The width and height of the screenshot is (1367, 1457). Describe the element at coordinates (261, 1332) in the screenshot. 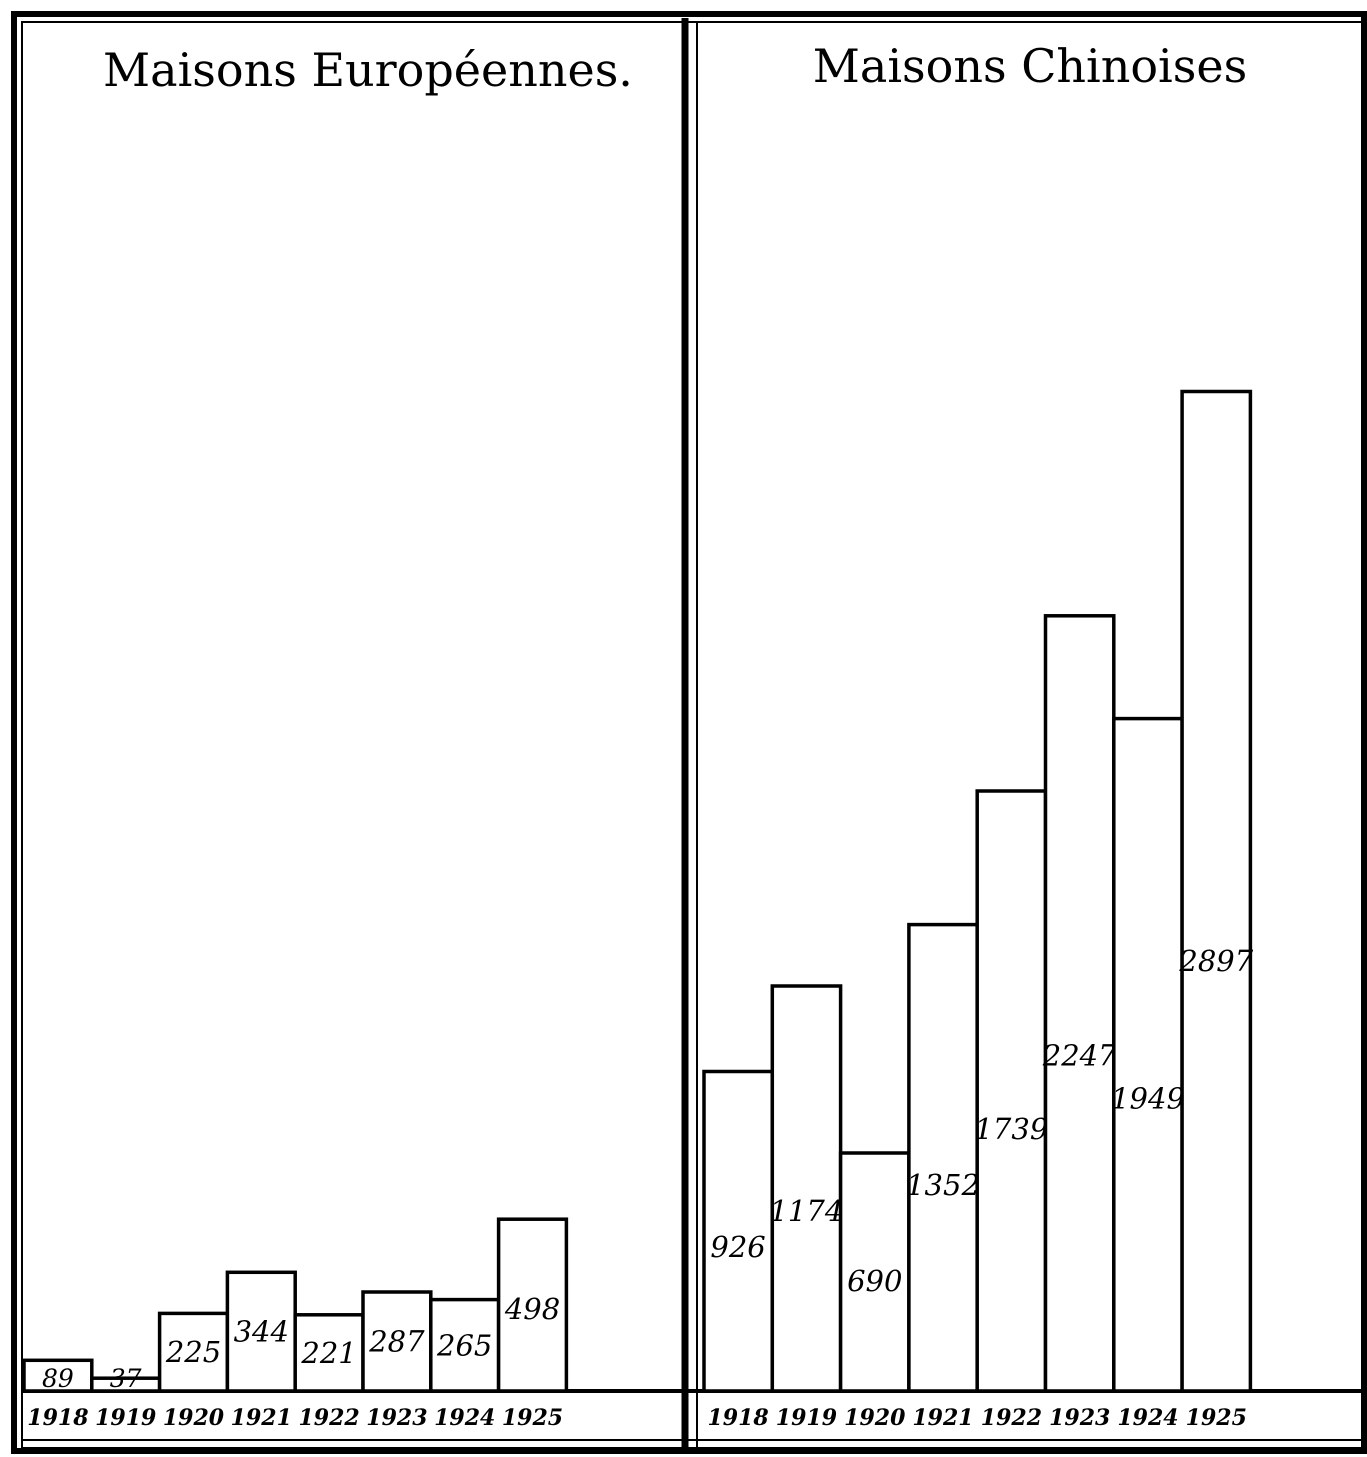

I see `eur-value-label-1921: 344` at that location.